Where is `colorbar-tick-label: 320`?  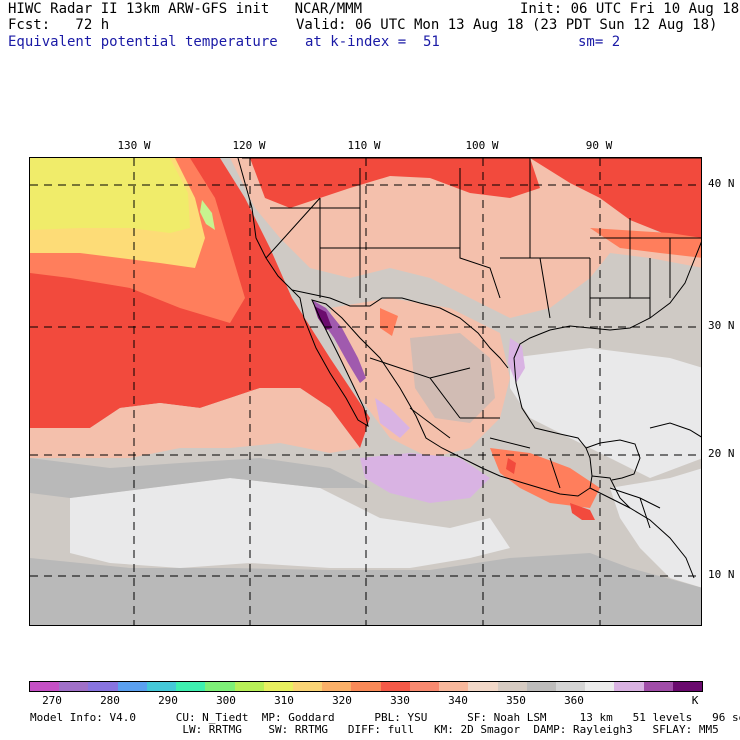
colorbar-tick-label: 320 is located at coordinates (342, 700).